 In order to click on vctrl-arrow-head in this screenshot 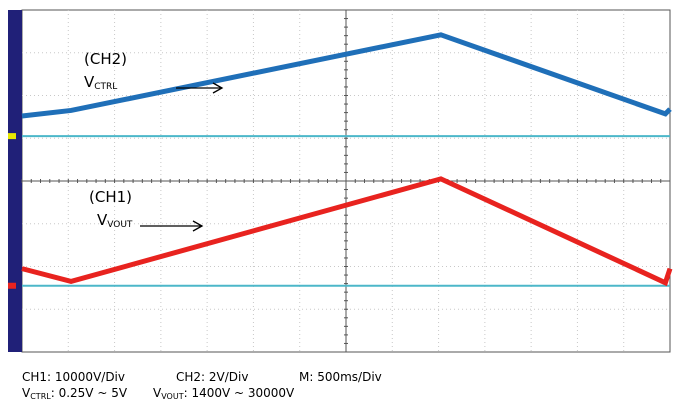, I will do `click(218, 88)`.